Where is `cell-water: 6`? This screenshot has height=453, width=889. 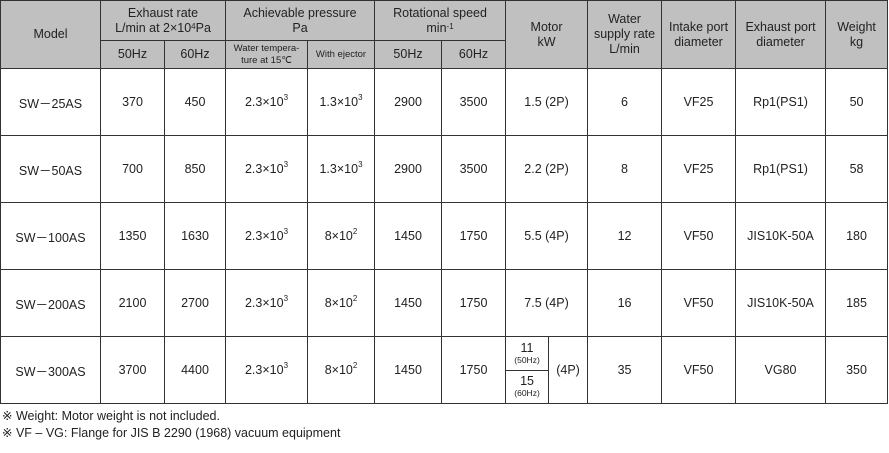 cell-water: 6 is located at coordinates (625, 102).